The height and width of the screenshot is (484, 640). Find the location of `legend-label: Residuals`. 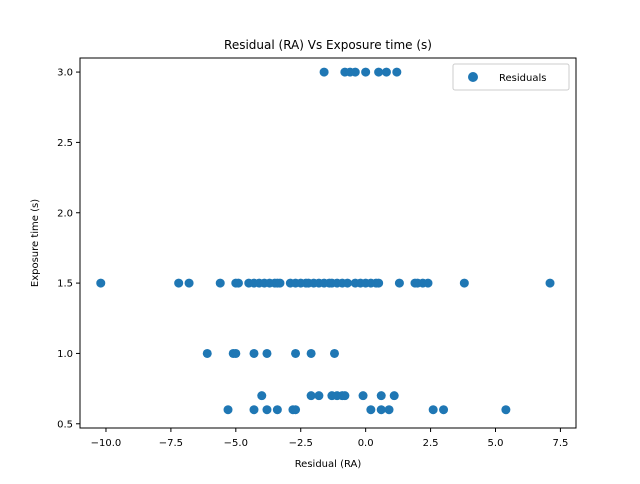

legend-label: Residuals is located at coordinates (522, 78).